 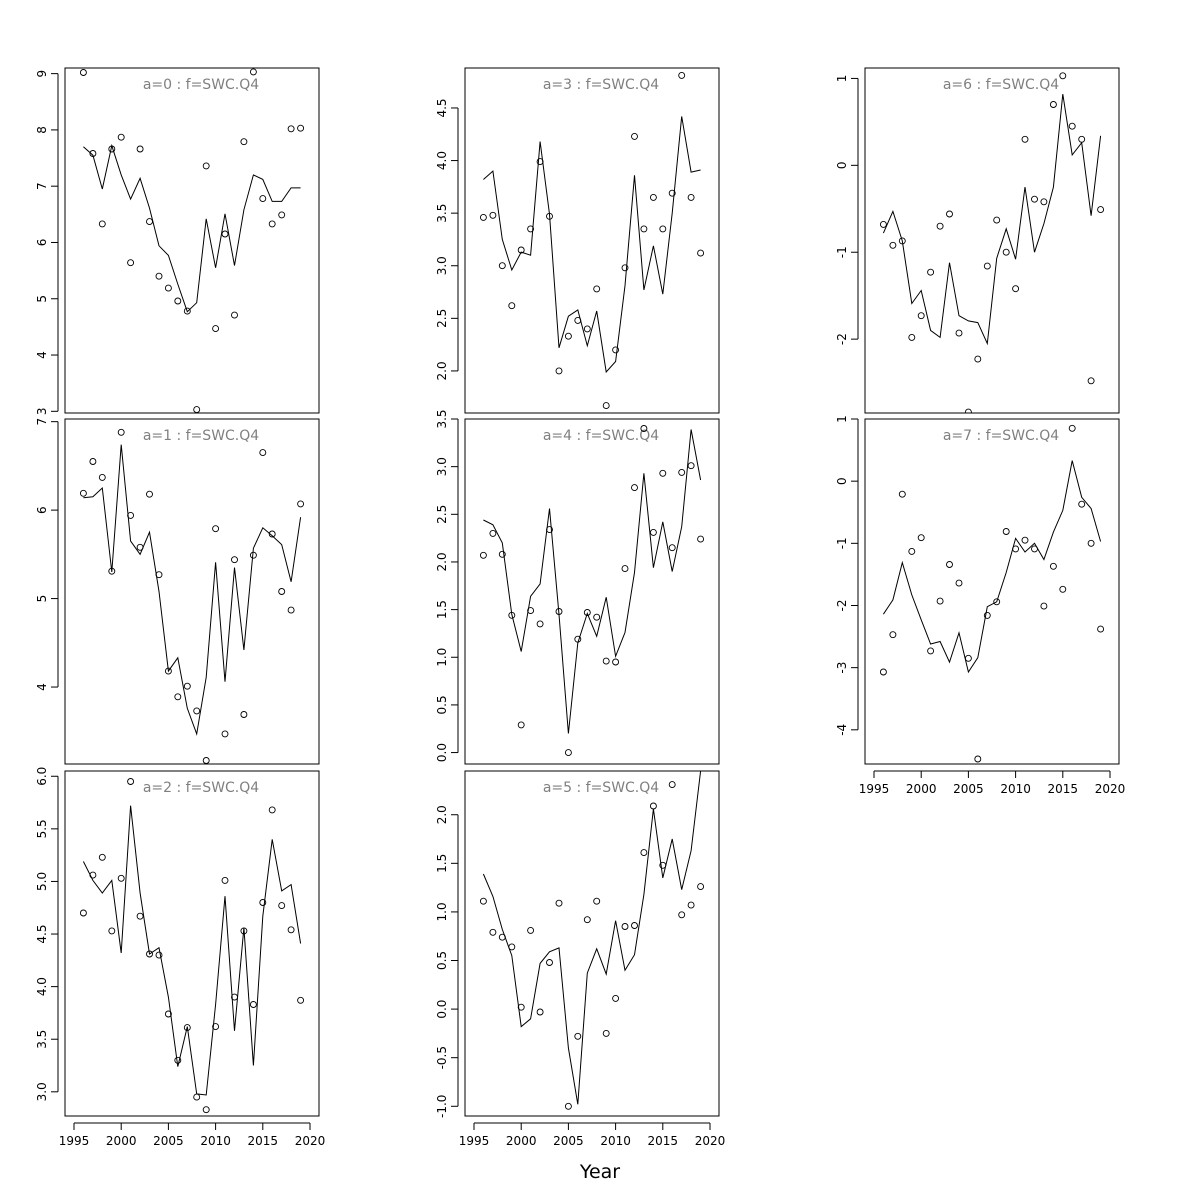 What do you see at coordinates (474, 1141) in the screenshot?
I see `x-tick-label: 1995` at bounding box center [474, 1141].